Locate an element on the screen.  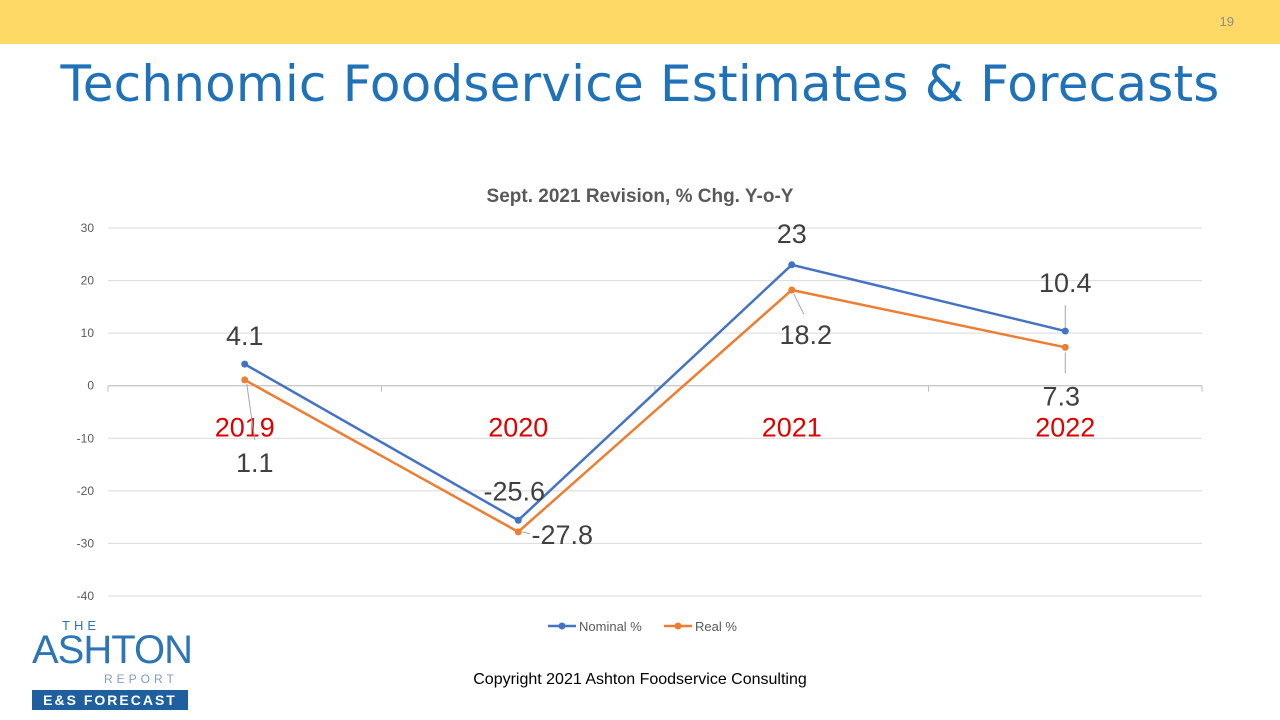
y-tick-label: 10 is located at coordinates (88, 333).